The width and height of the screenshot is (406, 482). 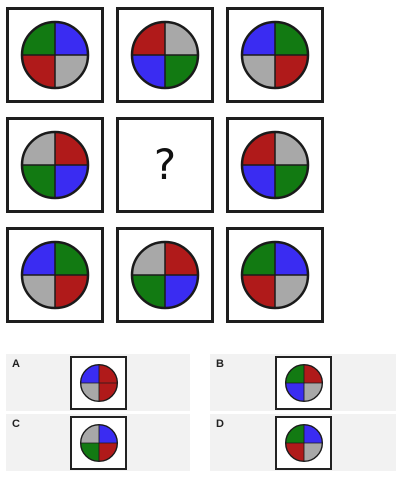 I want to click on option-panel-d: D, so click(x=303, y=442).